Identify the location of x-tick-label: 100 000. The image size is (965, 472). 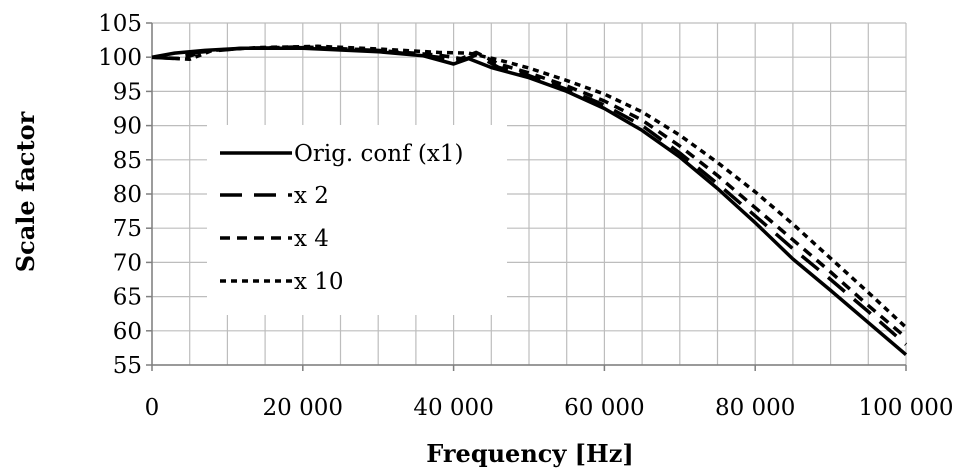
(905, 408).